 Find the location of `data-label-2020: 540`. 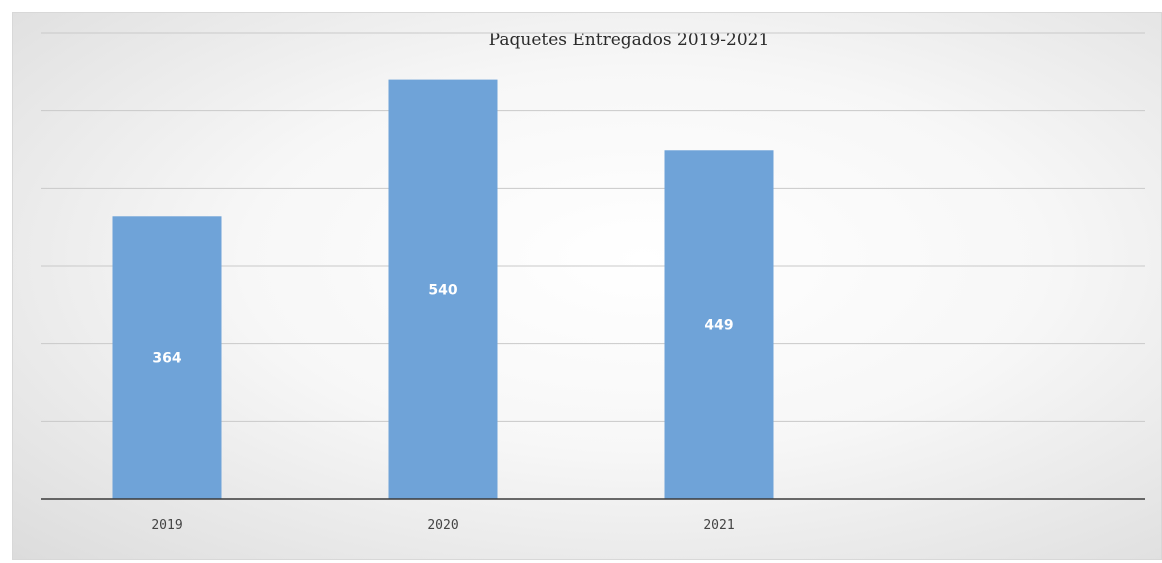

data-label-2020: 540 is located at coordinates (442, 290).